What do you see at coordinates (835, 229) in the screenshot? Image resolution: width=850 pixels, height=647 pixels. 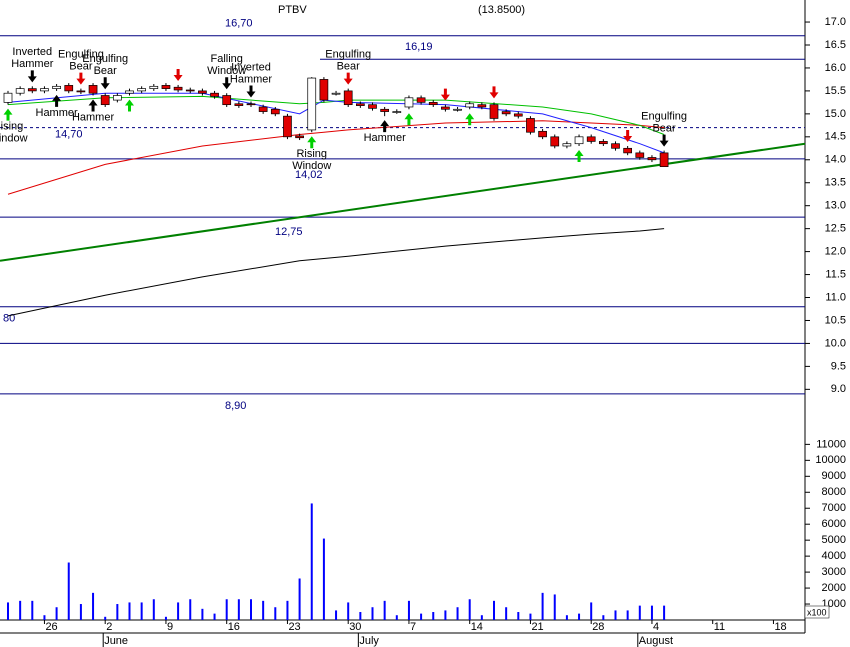 I see `y-tick-label: 12.5` at bounding box center [835, 229].